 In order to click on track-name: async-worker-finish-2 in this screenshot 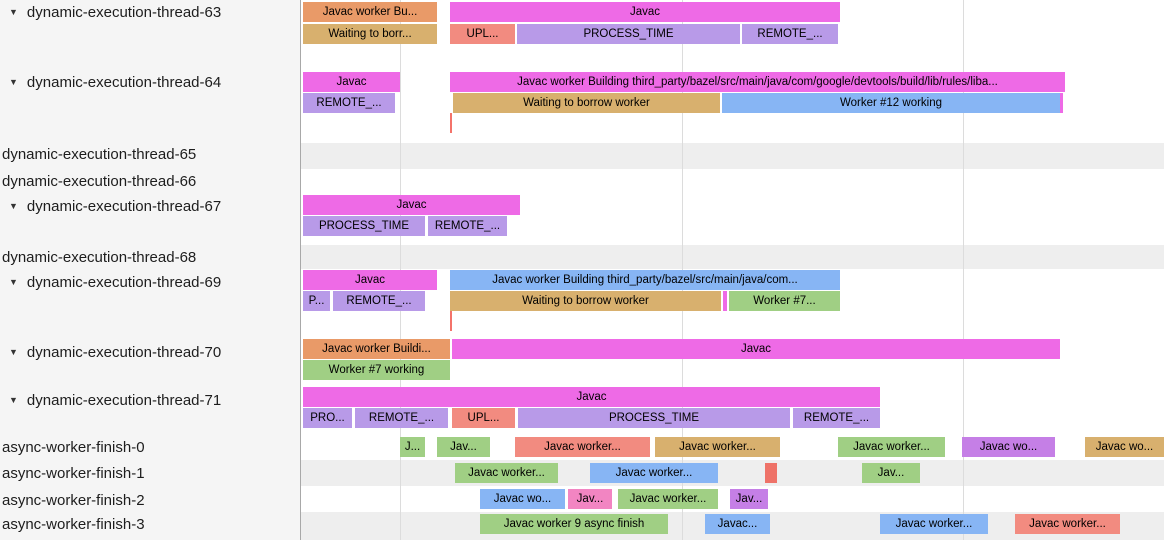, I will do `click(73, 500)`.